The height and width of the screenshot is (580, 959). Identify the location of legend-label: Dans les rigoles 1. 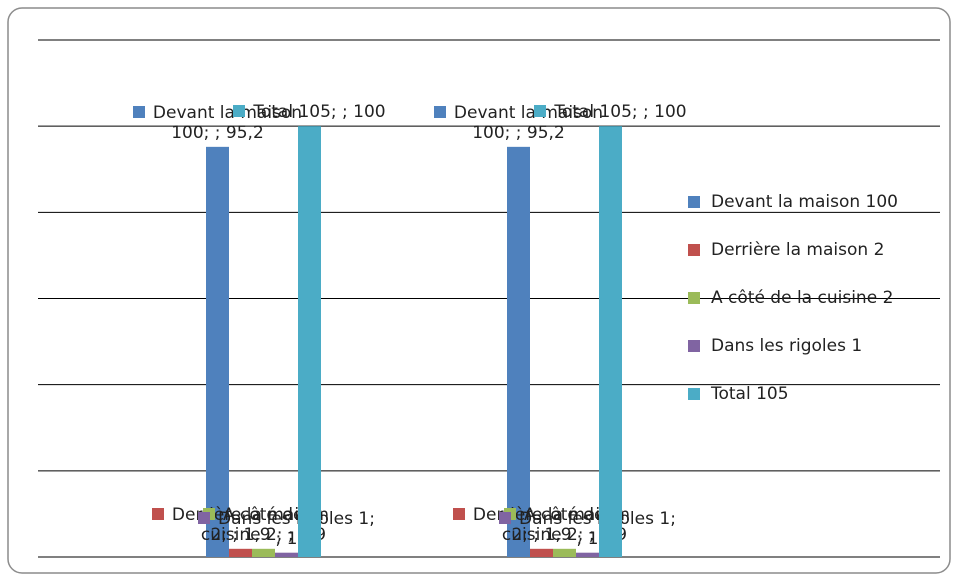
(786, 346).